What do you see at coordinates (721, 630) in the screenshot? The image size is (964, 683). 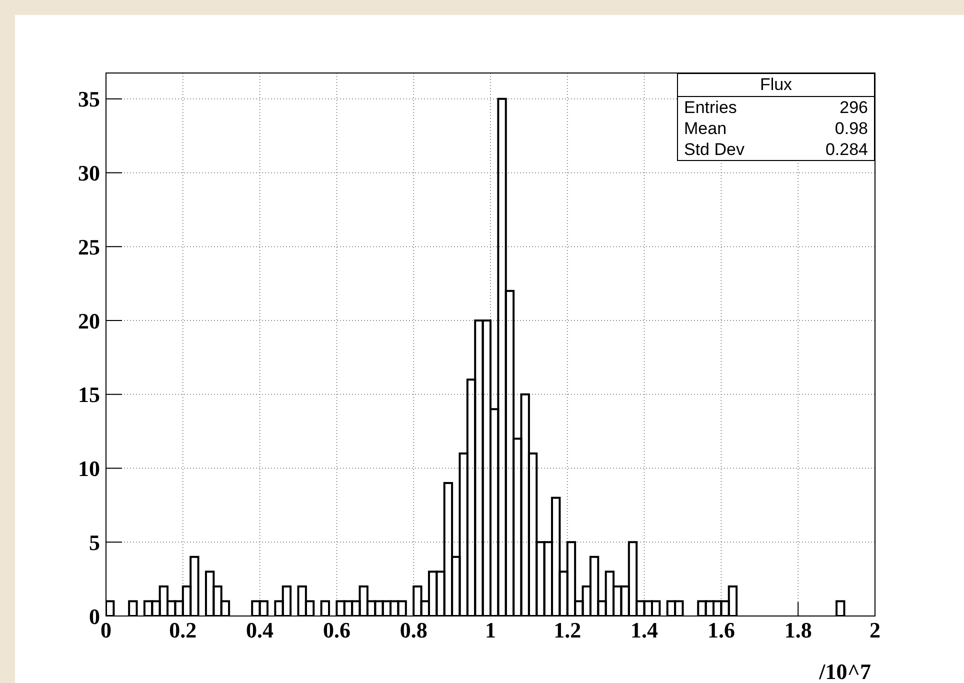 I see `x-tick-label: 1.6` at bounding box center [721, 630].